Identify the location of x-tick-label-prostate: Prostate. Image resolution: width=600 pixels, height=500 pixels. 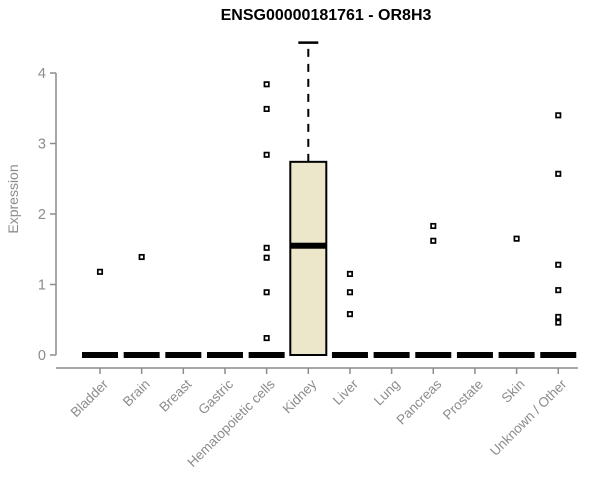
(463, 400).